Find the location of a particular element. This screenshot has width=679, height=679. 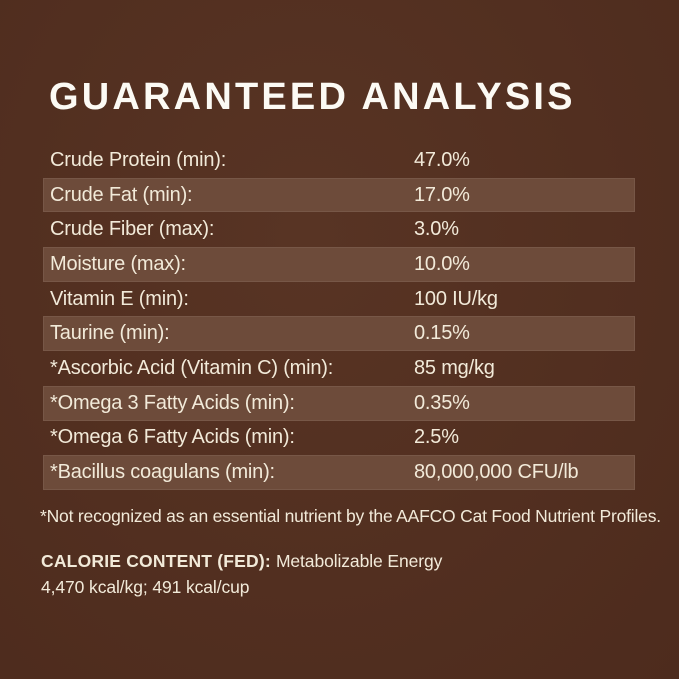

nutrient-value: 0.35% is located at coordinates (442, 402).